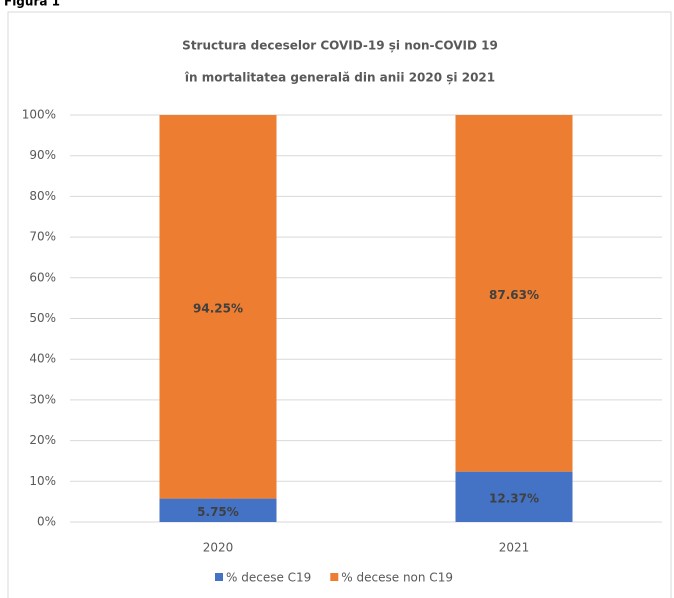 This screenshot has width=674, height=598. Describe the element at coordinates (397, 578) in the screenshot. I see `legend-label: % decese non C19` at that location.